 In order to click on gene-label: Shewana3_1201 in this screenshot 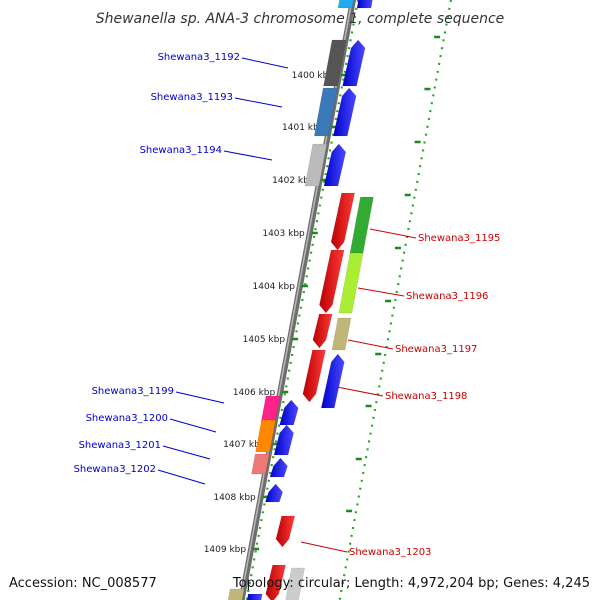, I will do `click(120, 445)`.